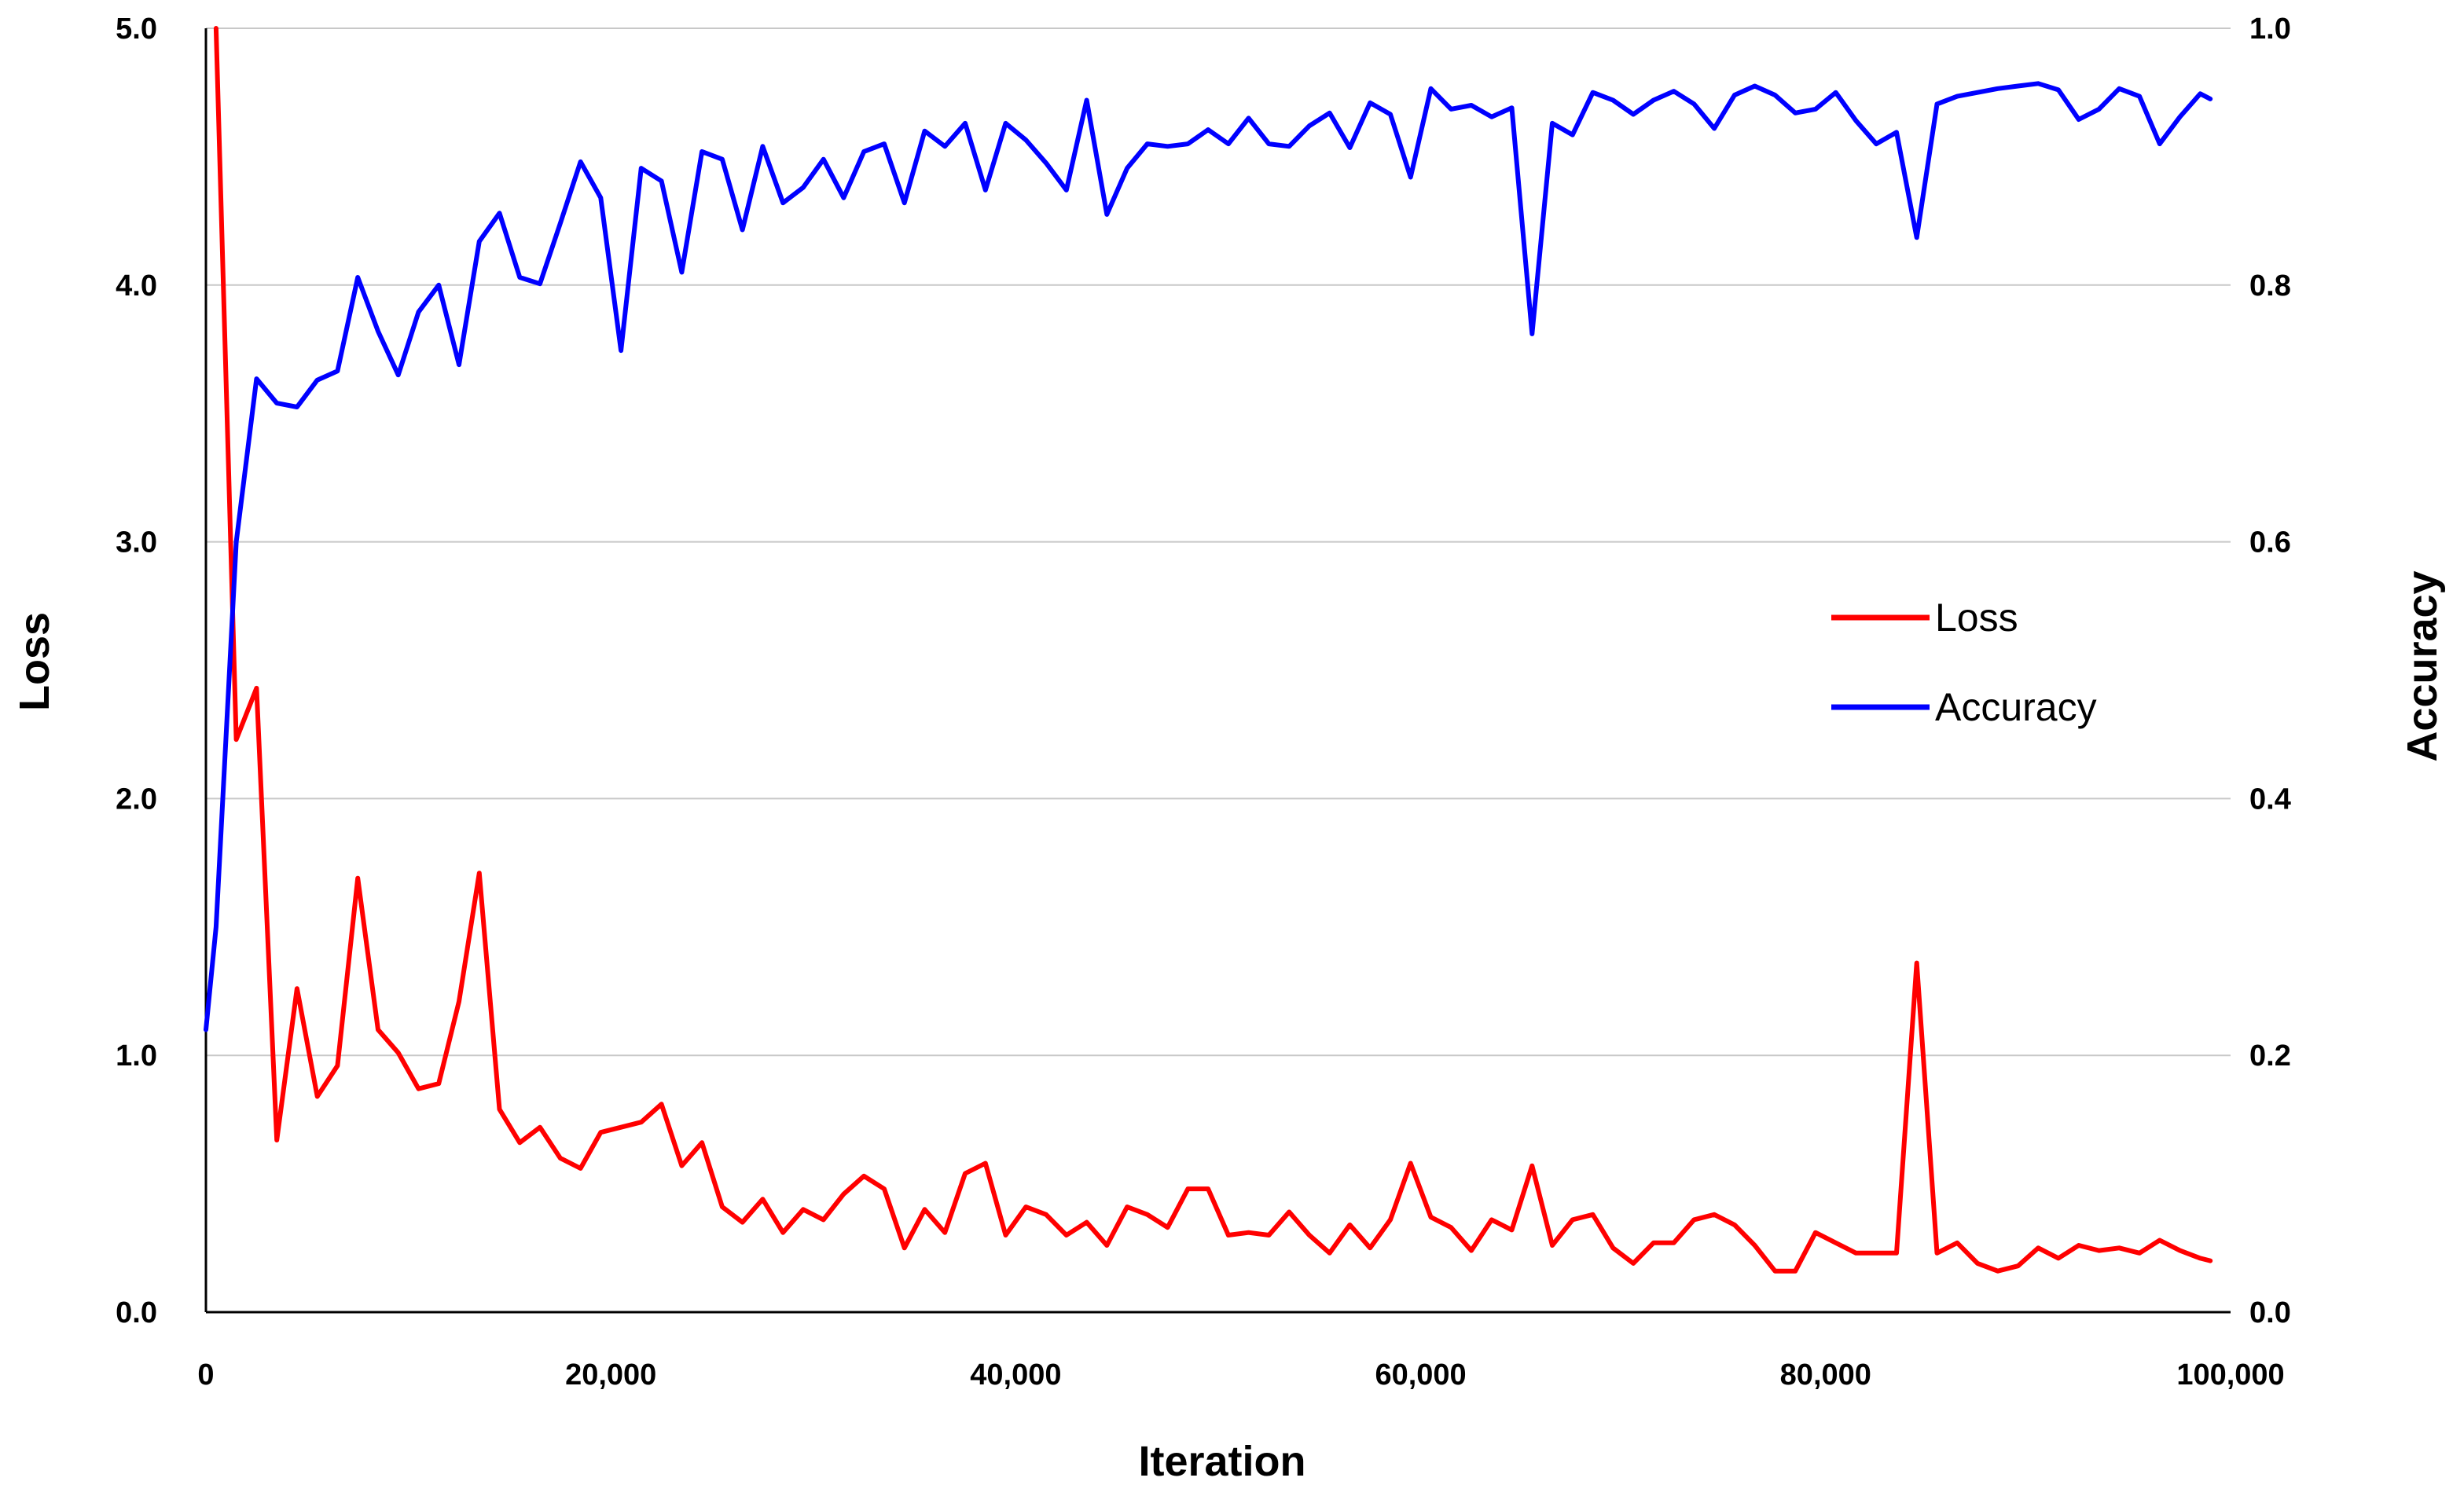 This screenshot has height=1496, width=2464. Describe the element at coordinates (136, 542) in the screenshot. I see `y-left-tick-label: 3.0` at that location.